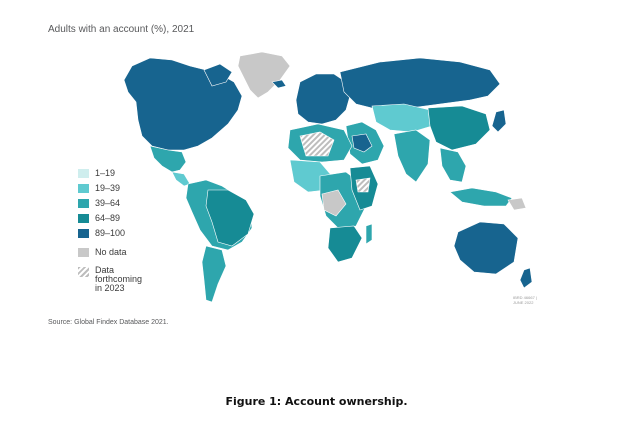  What do you see at coordinates (363, 185) in the screenshot?
I see `horn-hatched-region` at bounding box center [363, 185].